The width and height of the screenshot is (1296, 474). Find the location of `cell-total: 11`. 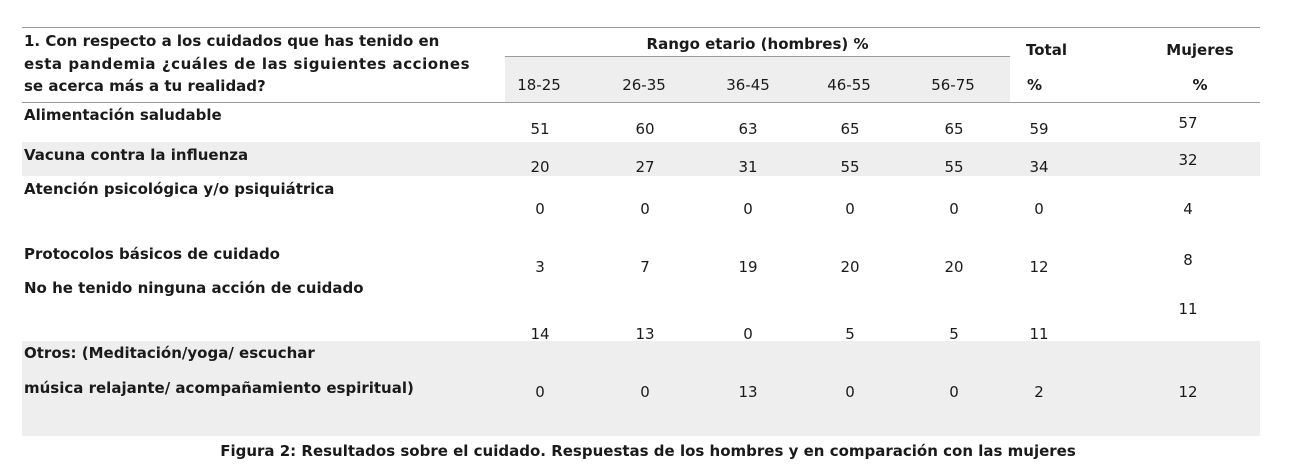

cell-total: 11 is located at coordinates (1039, 334).